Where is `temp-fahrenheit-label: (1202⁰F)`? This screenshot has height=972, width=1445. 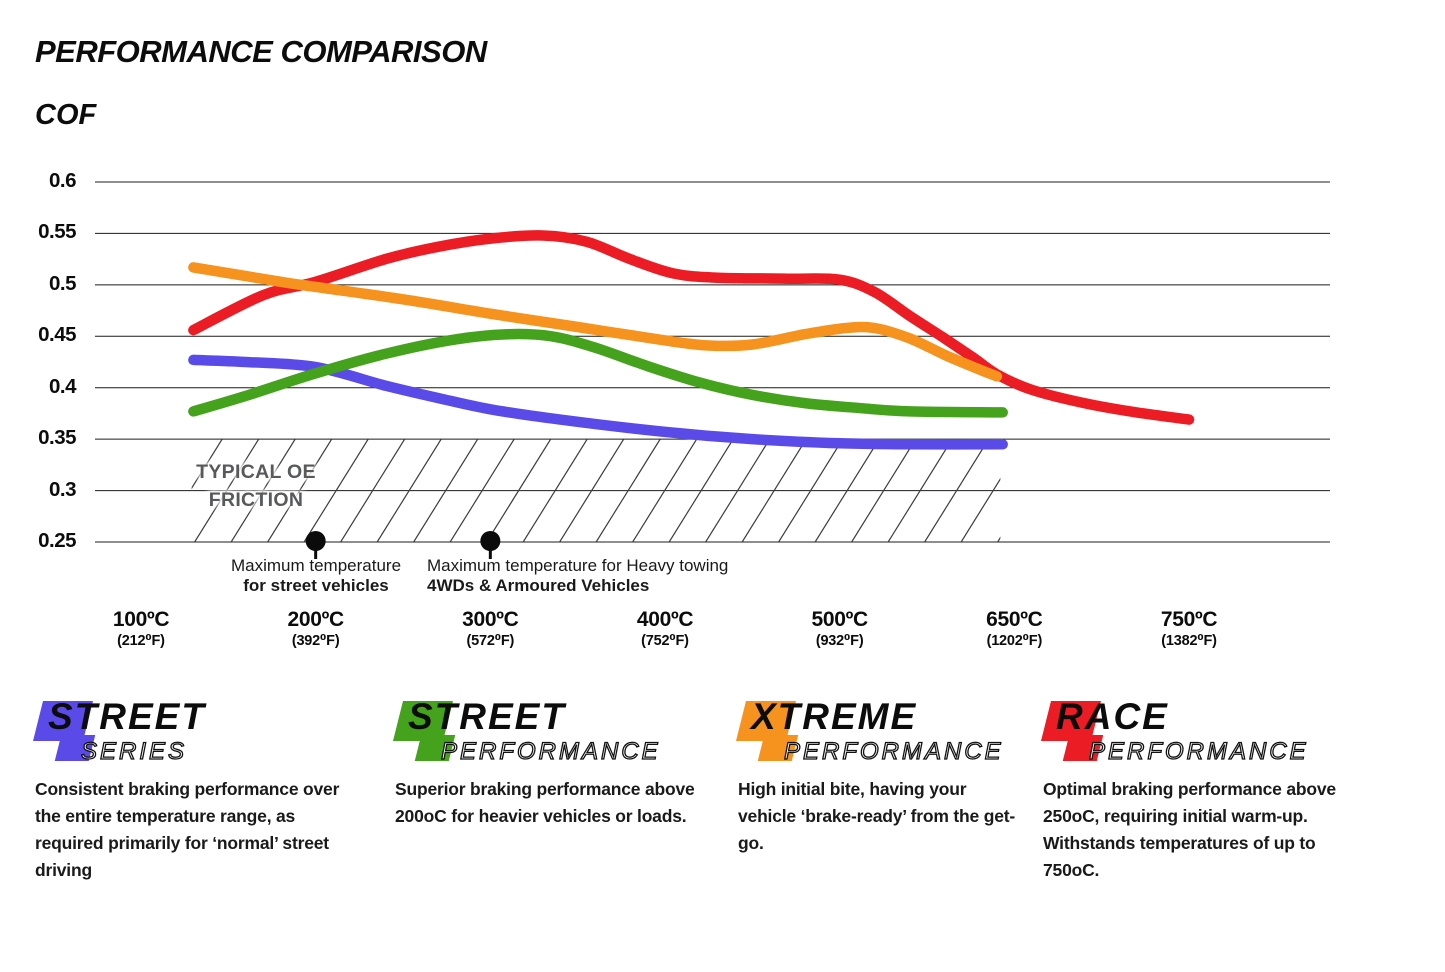 temp-fahrenheit-label: (1202⁰F) is located at coordinates (1014, 641).